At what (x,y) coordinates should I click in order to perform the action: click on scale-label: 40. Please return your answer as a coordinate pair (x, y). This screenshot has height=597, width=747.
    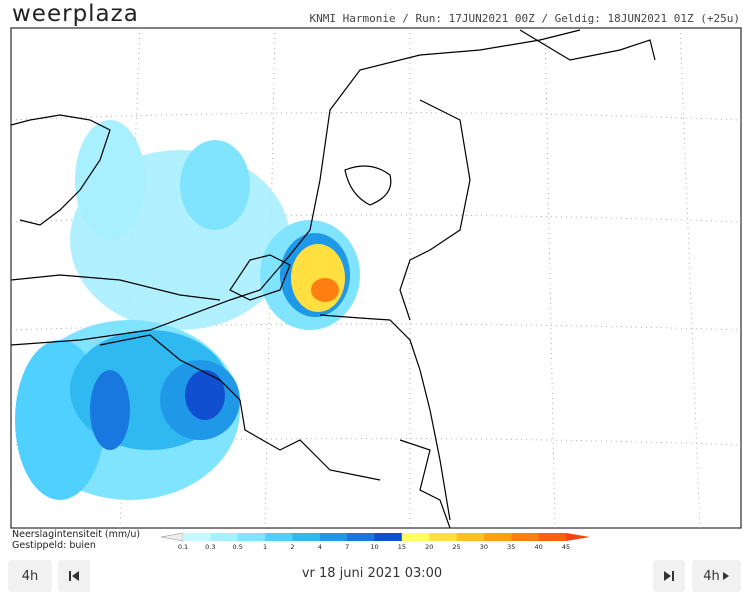
    Looking at the image, I should click on (539, 547).